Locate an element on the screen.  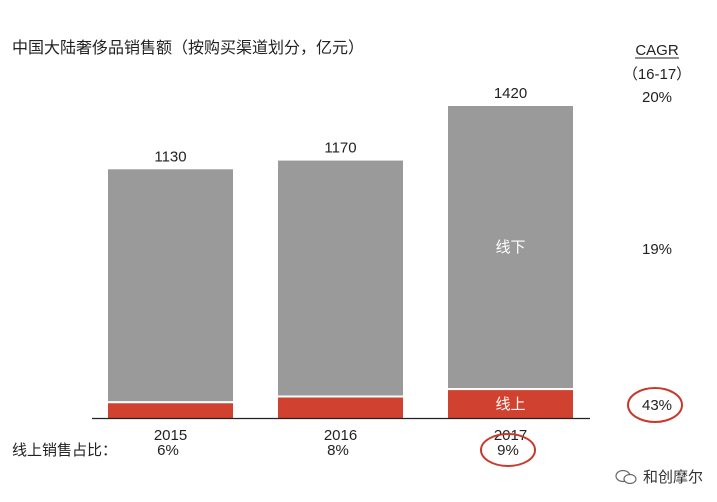
bar-online-2017 is located at coordinates (510, 404).